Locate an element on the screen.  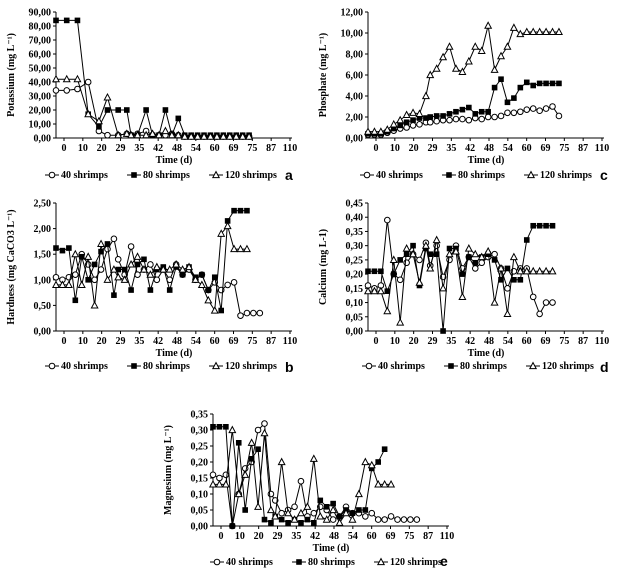
panel-label: b is located at coordinates (289, 367).